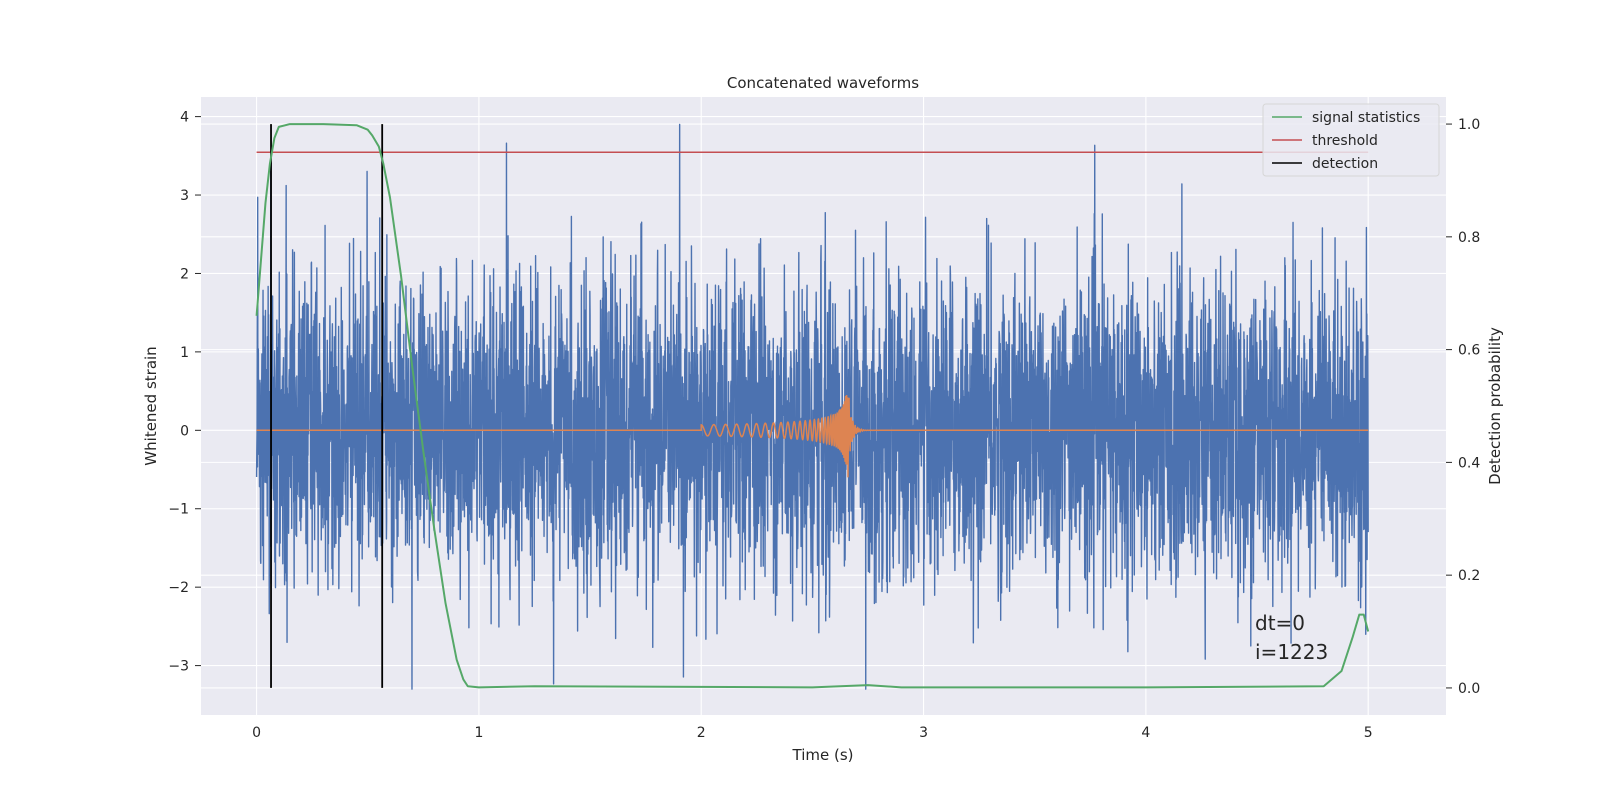  I want to click on y-right-tick-label: 0.4, so click(1469, 463).